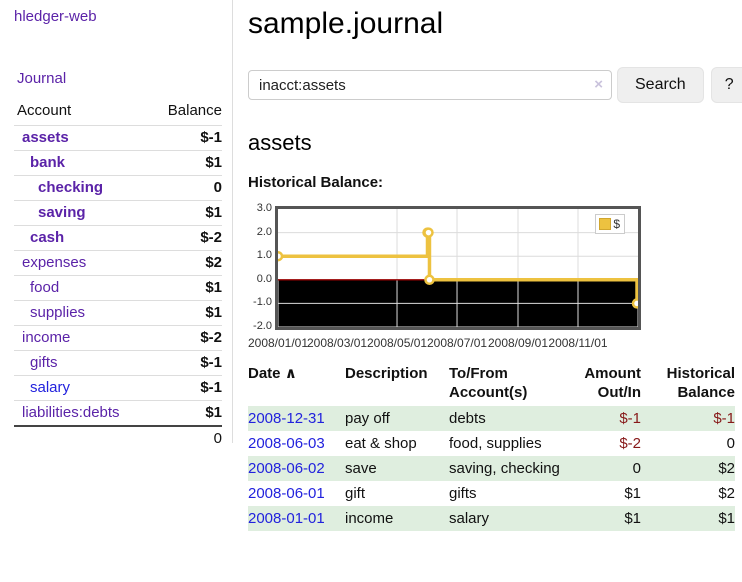 The width and height of the screenshot is (742, 582). Describe the element at coordinates (264, 231) in the screenshot. I see `y-axis-tick-label: 2.0` at that location.